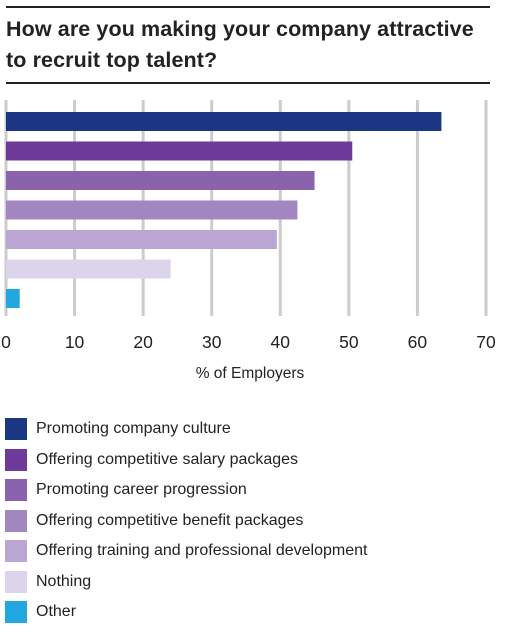 This screenshot has width=515, height=633. Describe the element at coordinates (133, 429) in the screenshot. I see `legend-label: Promoting company culture` at that location.